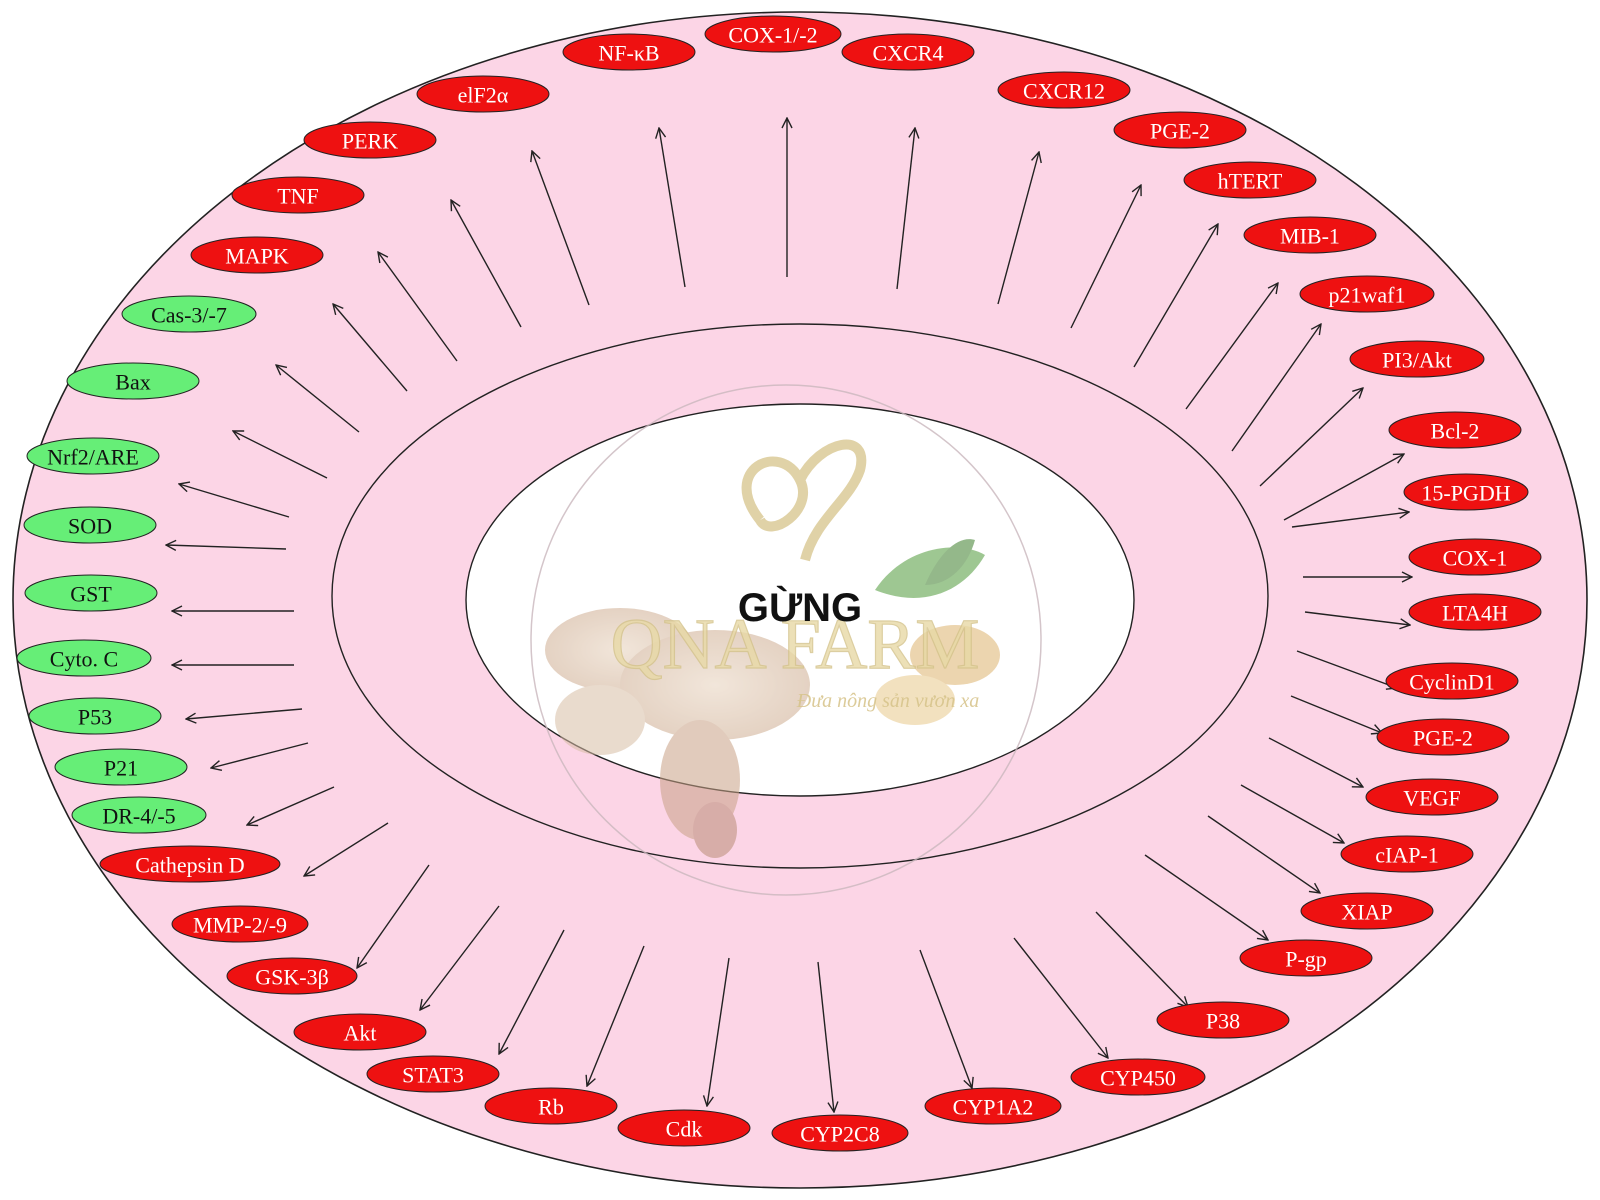 The width and height of the screenshot is (1600, 1200). What do you see at coordinates (93, 457) in the screenshot?
I see `node-label: Nrf2/ARE` at bounding box center [93, 457].